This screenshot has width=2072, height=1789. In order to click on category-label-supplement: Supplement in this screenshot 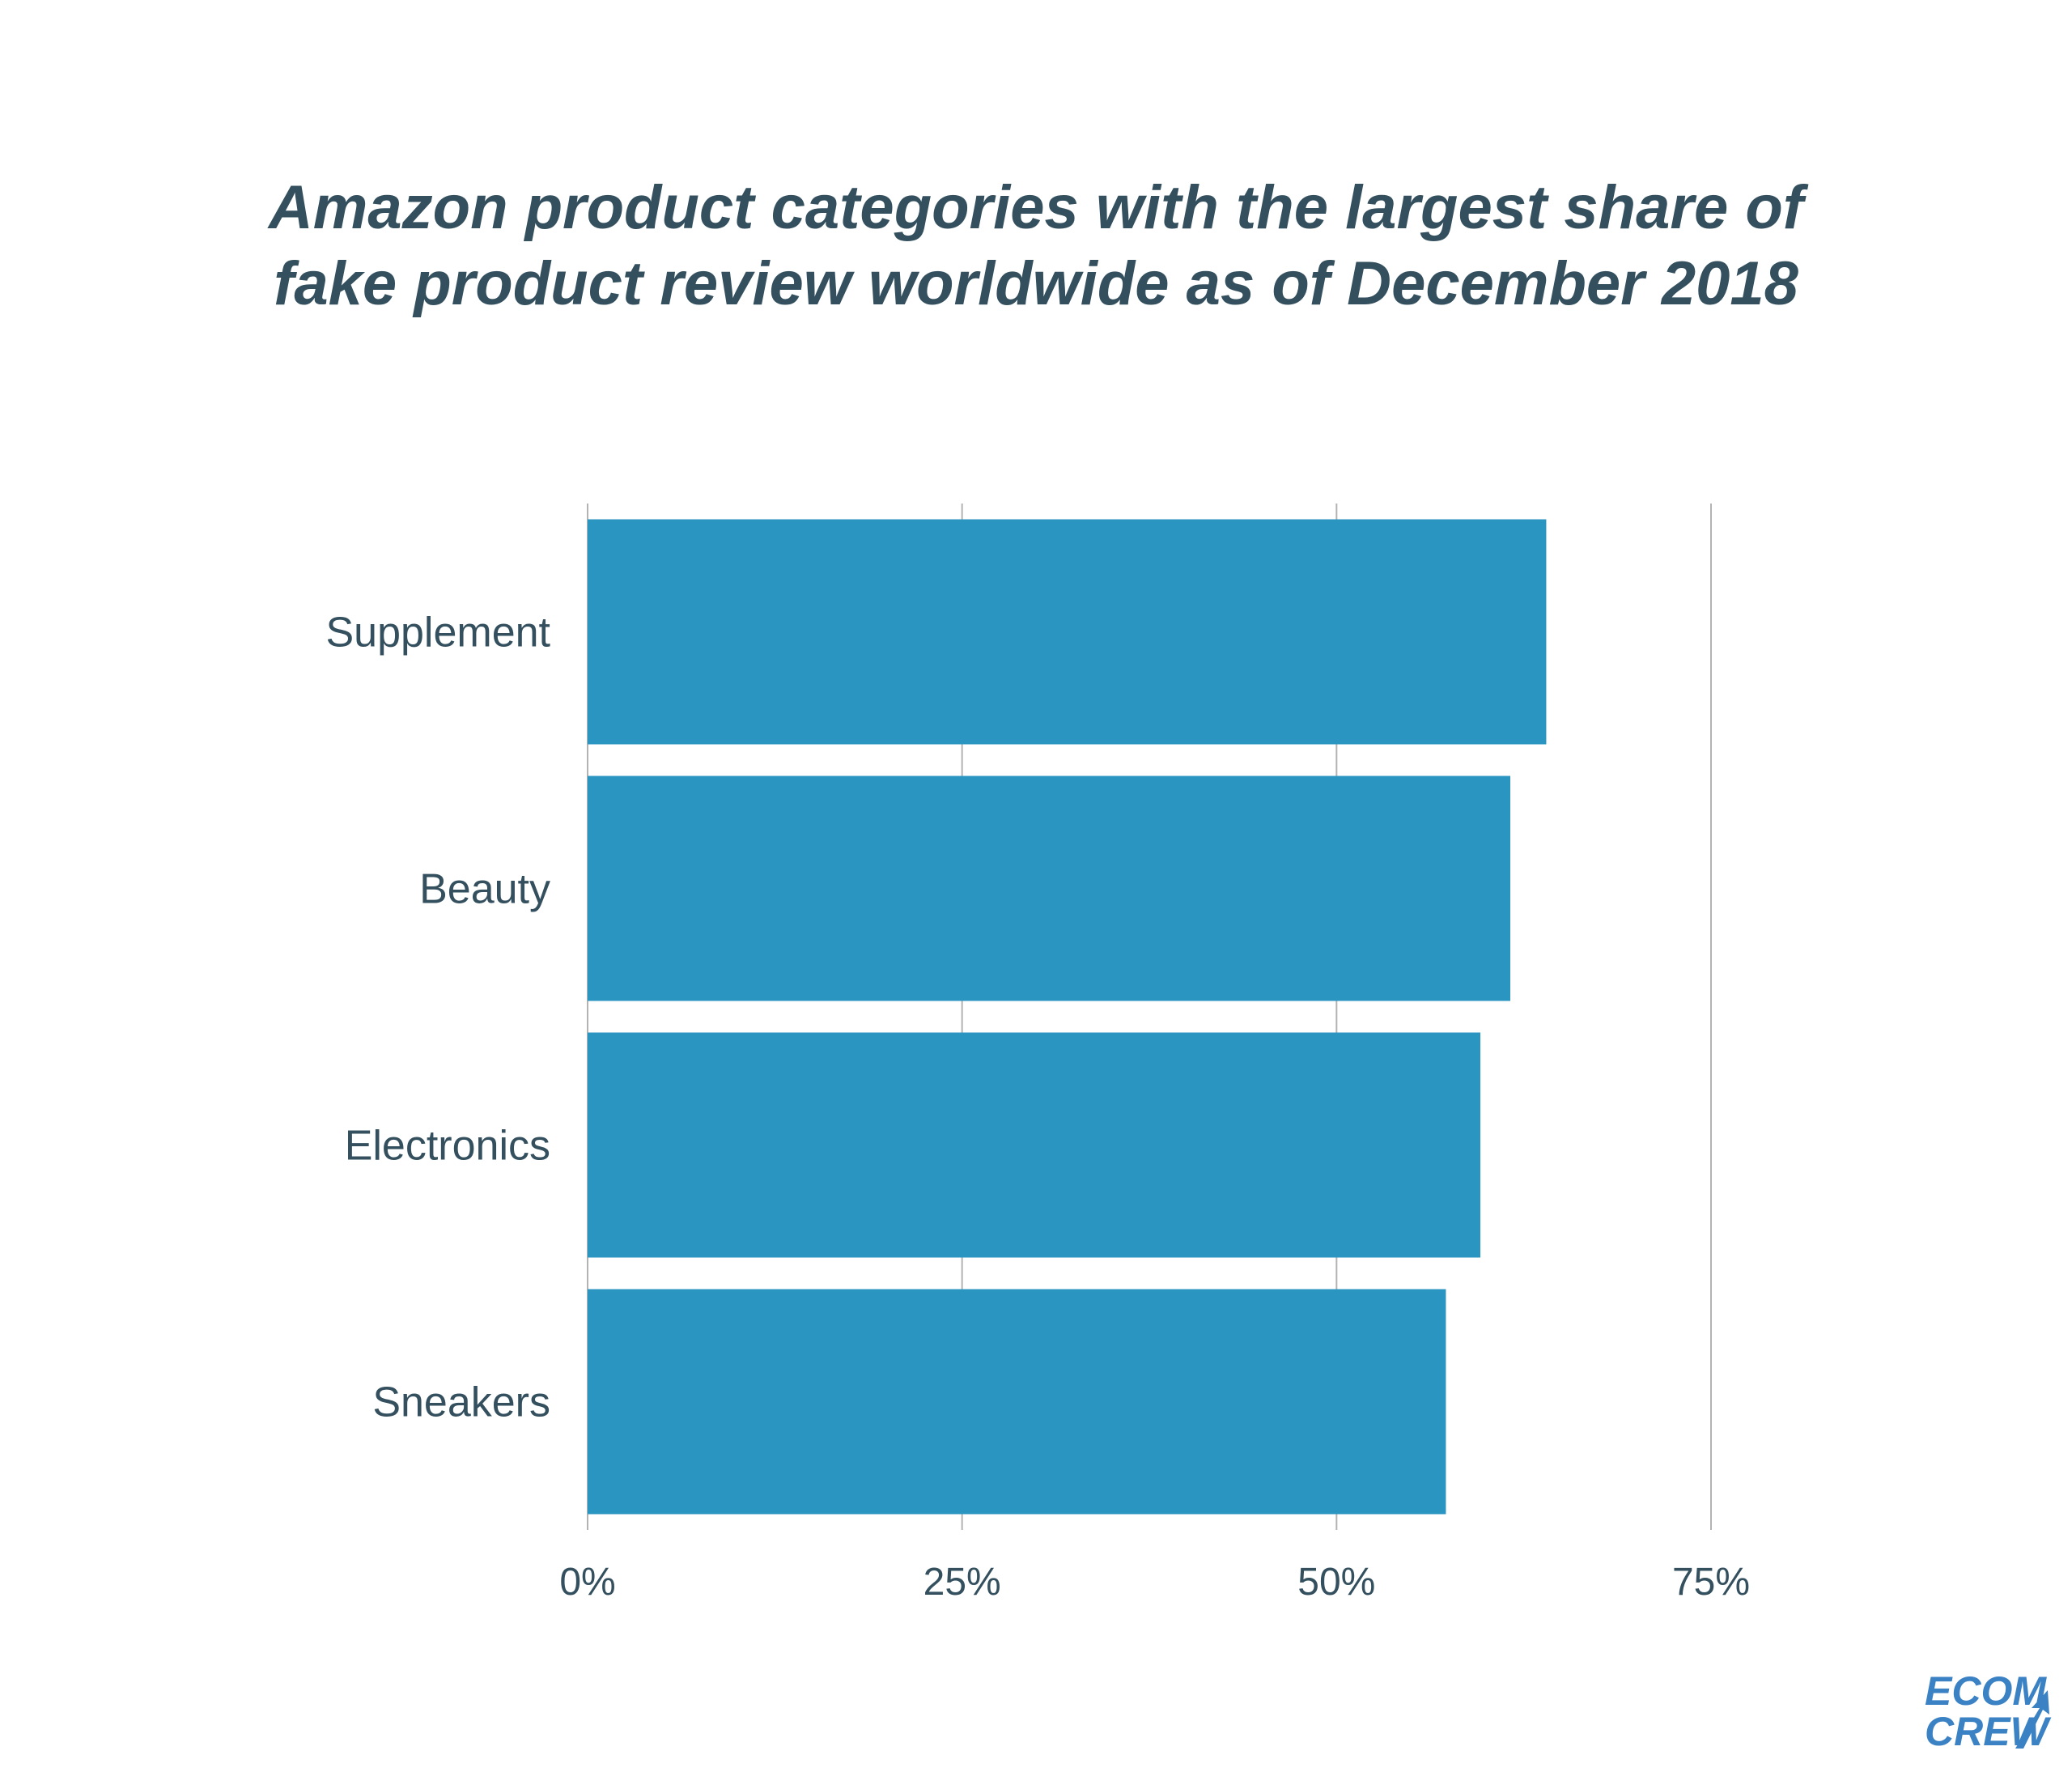, I will do `click(437, 633)`.